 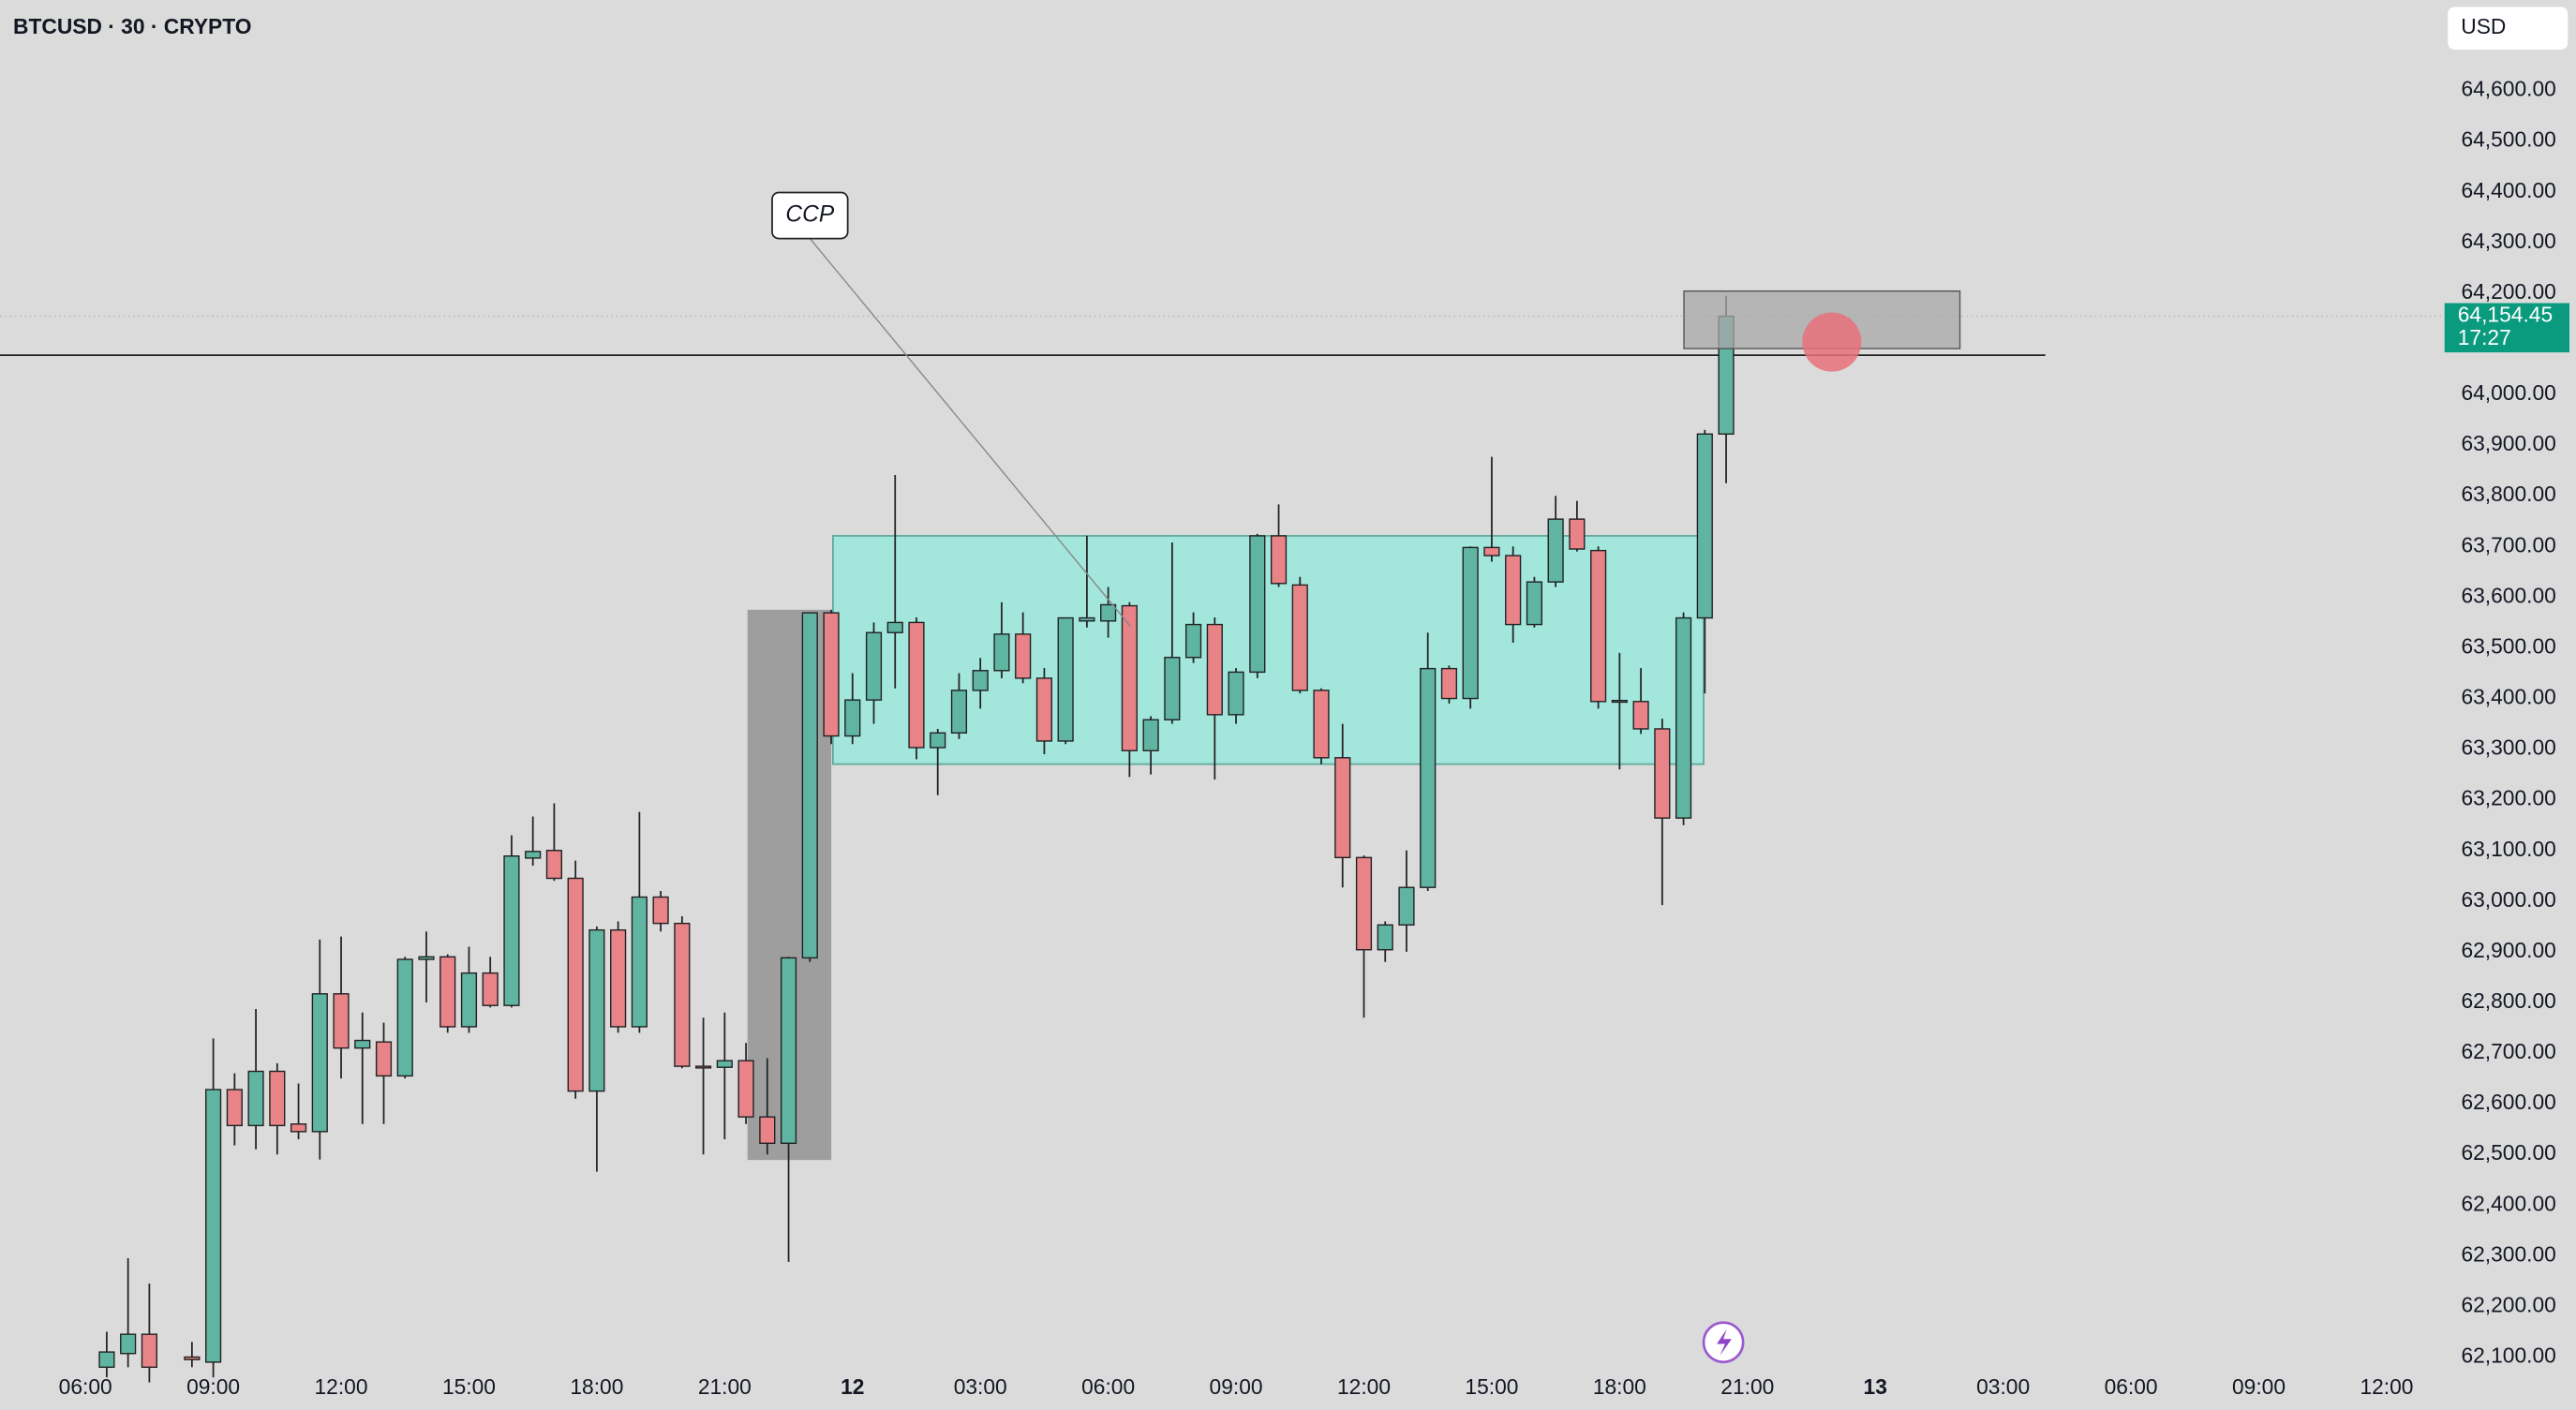 What do you see at coordinates (2483, 26) in the screenshot?
I see `currency-label: USD` at bounding box center [2483, 26].